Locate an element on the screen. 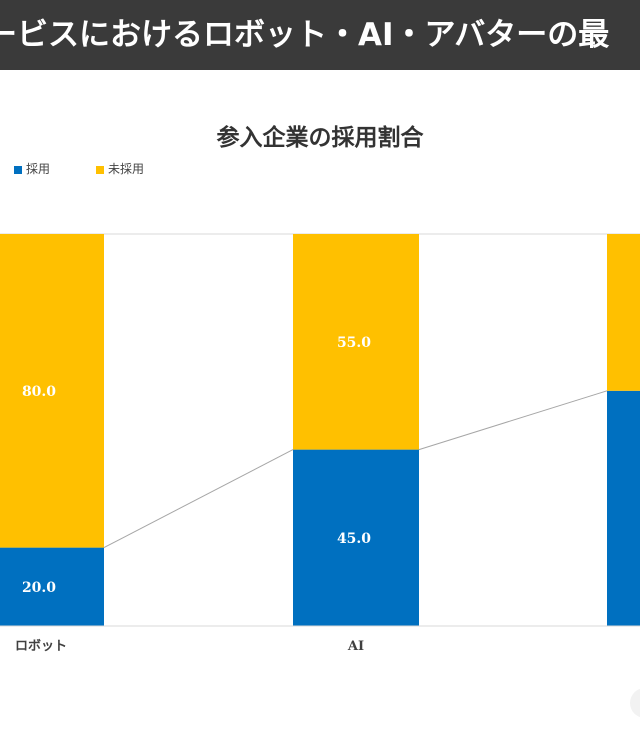 The height and width of the screenshot is (756, 640). x-tick-label: AI is located at coordinates (355, 646).